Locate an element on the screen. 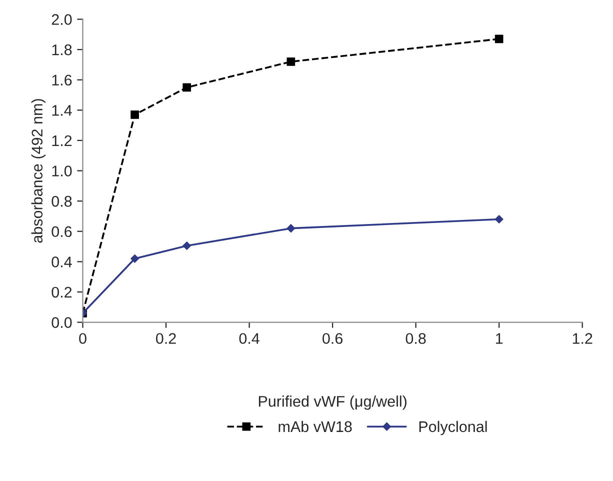  legend-label: mAb vW18 is located at coordinates (315, 426).